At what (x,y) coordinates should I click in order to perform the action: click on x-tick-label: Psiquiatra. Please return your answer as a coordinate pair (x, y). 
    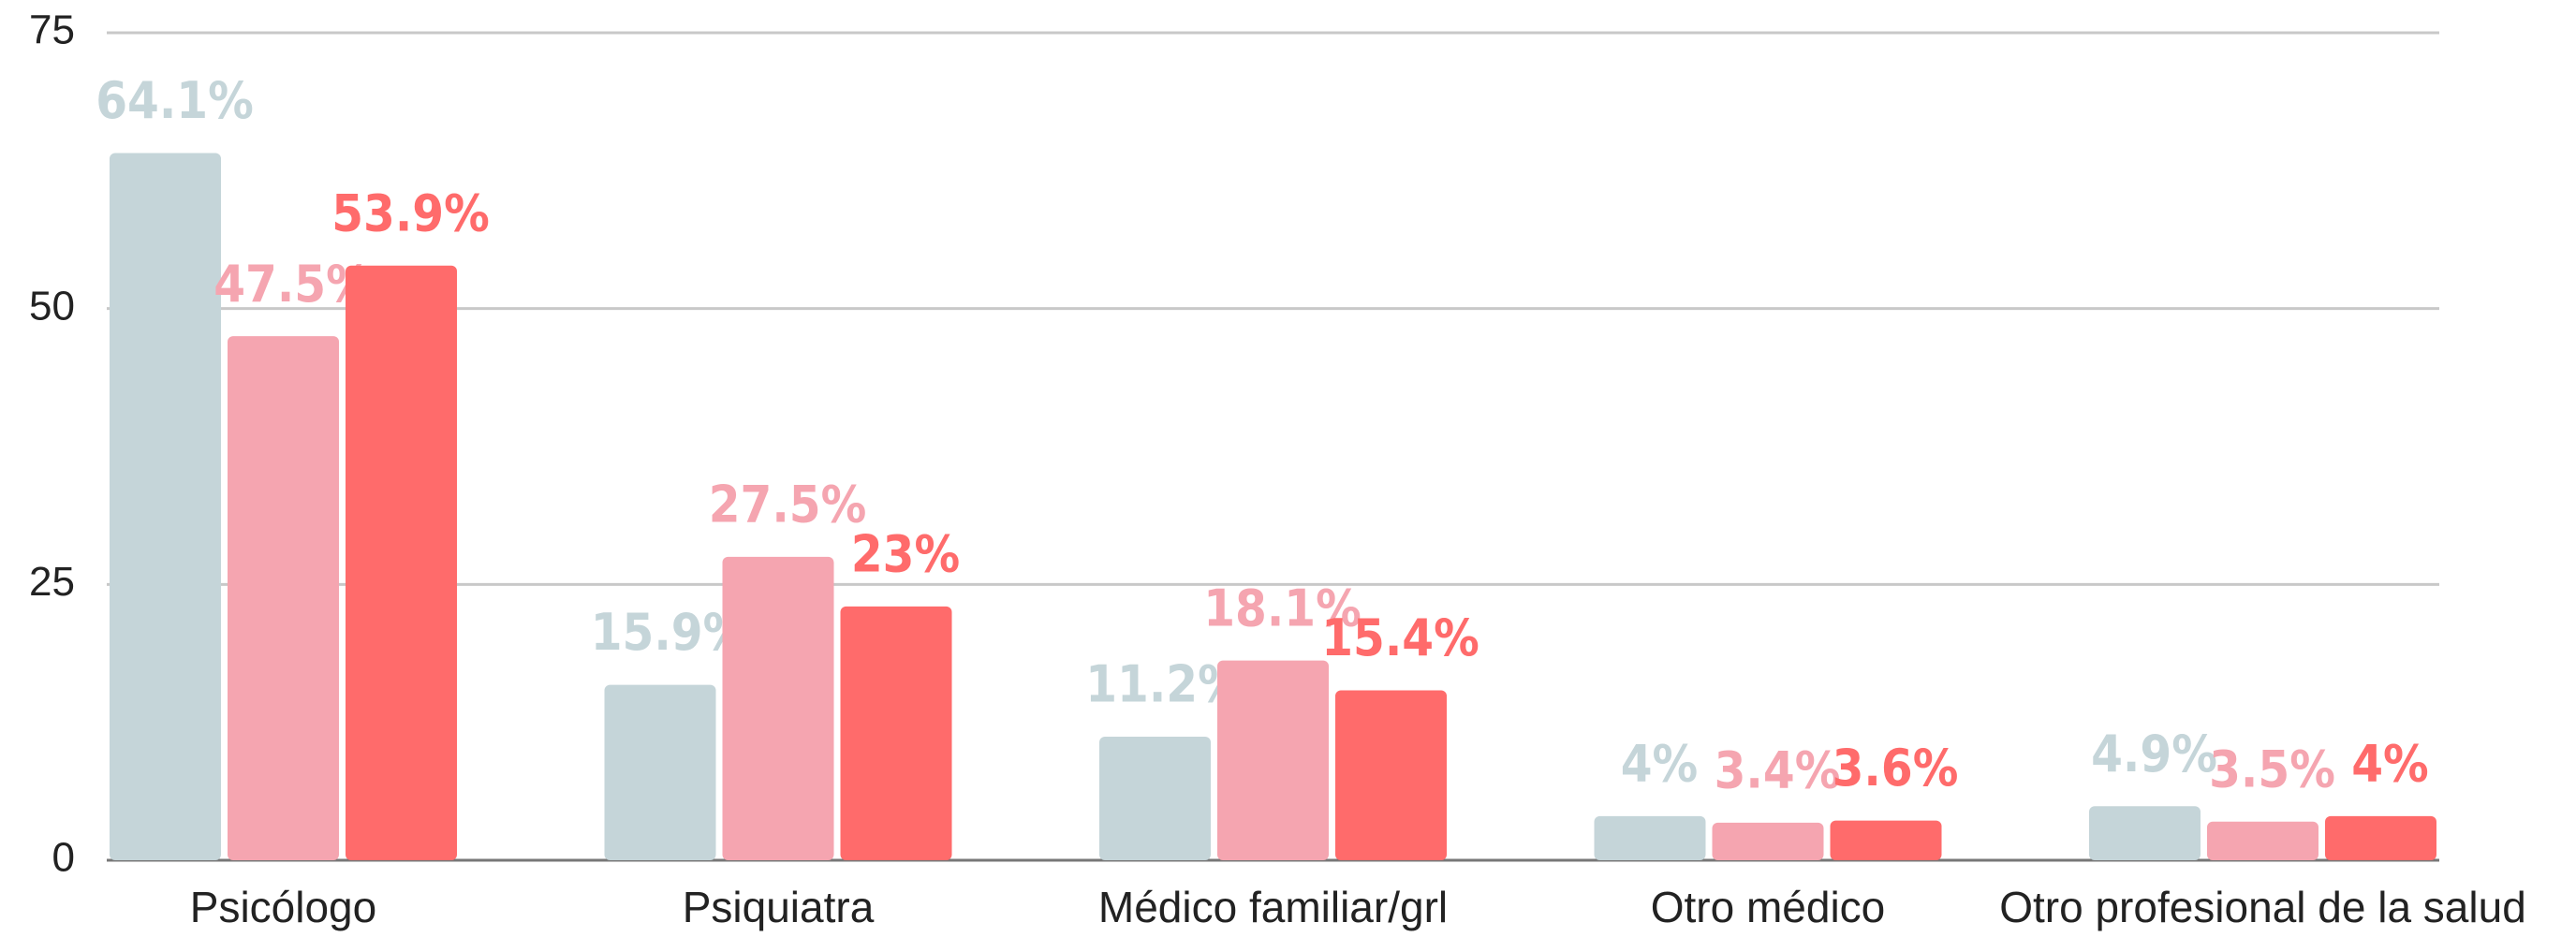
    Looking at the image, I should click on (779, 907).